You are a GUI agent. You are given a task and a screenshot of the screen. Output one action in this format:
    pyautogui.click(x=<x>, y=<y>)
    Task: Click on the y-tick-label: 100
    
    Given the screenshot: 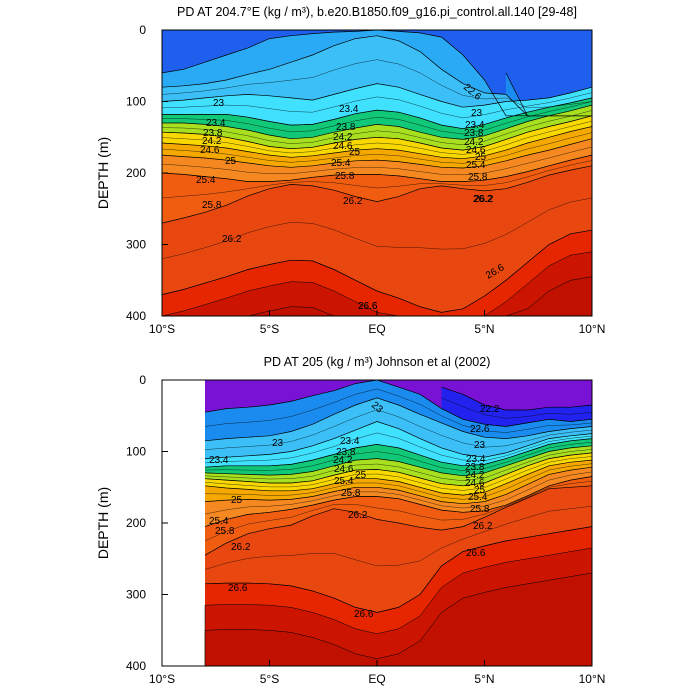 What is the action you would take?
    pyautogui.click(x=136, y=452)
    